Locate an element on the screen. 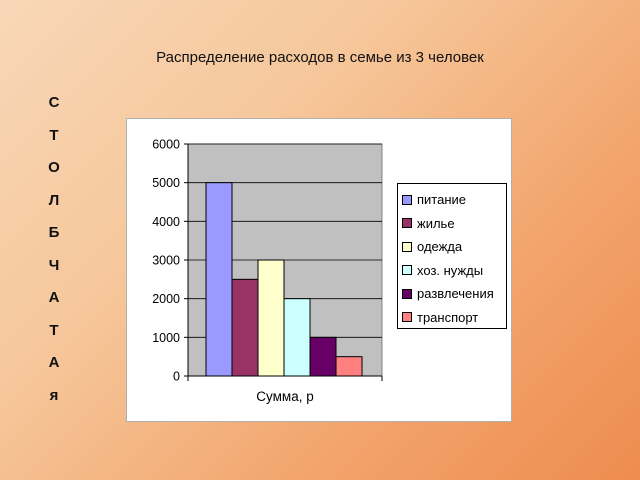 The image size is (640, 480). y-tick-label: 1000 is located at coordinates (166, 338).